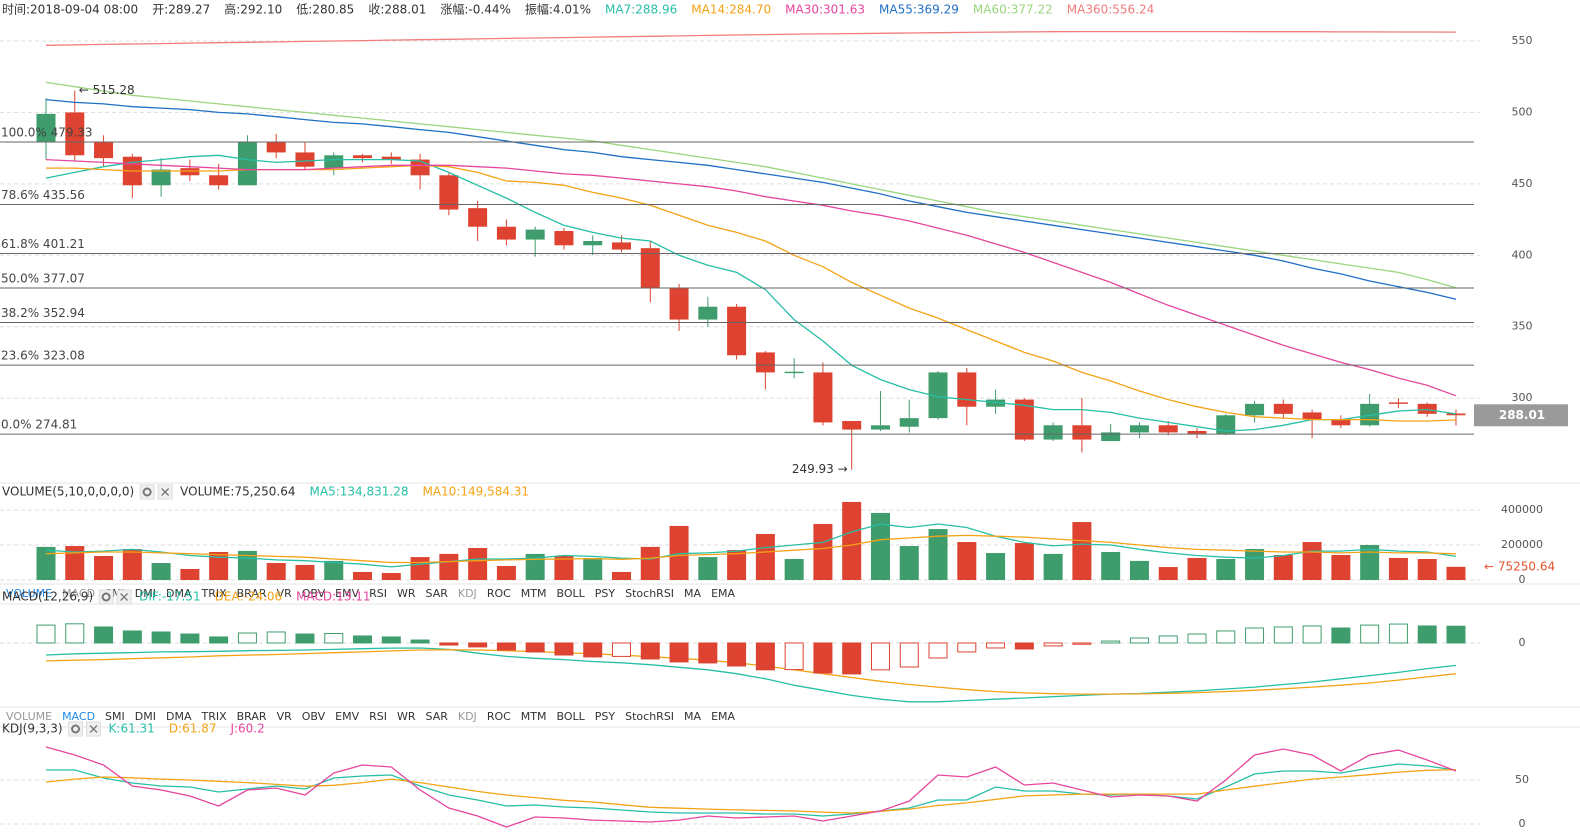  Describe the element at coordinates (359, 492) in the screenshot. I see `legend-item: MA5:134,831.28` at that location.